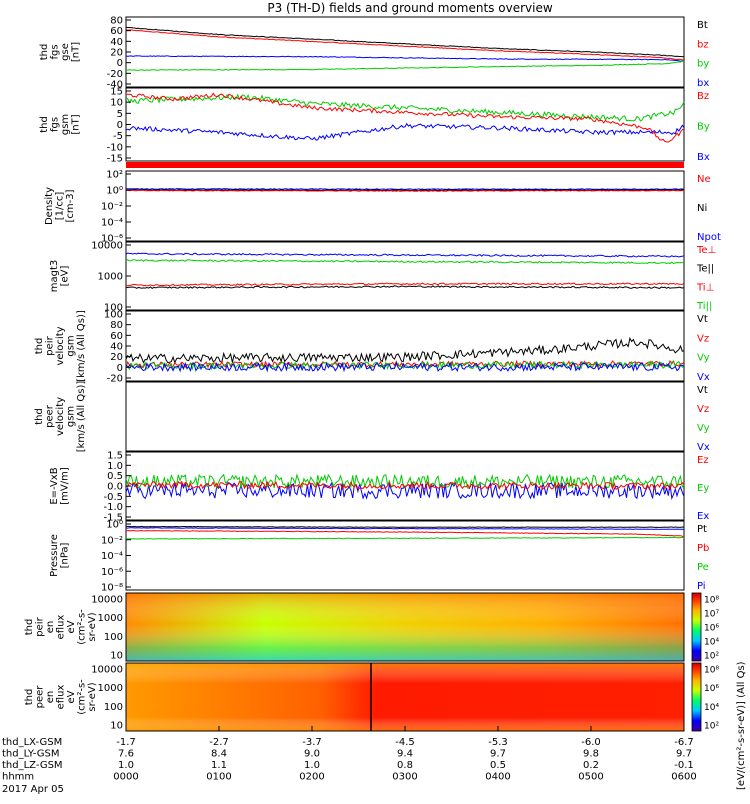 This screenshot has width=750, height=804. Describe the element at coordinates (126, 754) in the screenshot. I see `x-tick-label: 7.6` at that location.